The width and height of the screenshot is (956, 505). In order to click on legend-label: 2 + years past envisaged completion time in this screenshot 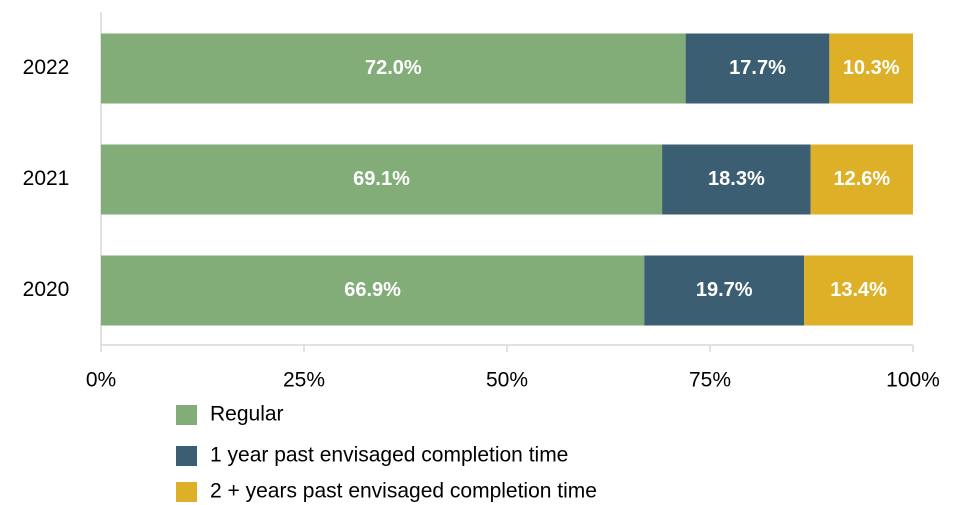, I will do `click(403, 491)`.